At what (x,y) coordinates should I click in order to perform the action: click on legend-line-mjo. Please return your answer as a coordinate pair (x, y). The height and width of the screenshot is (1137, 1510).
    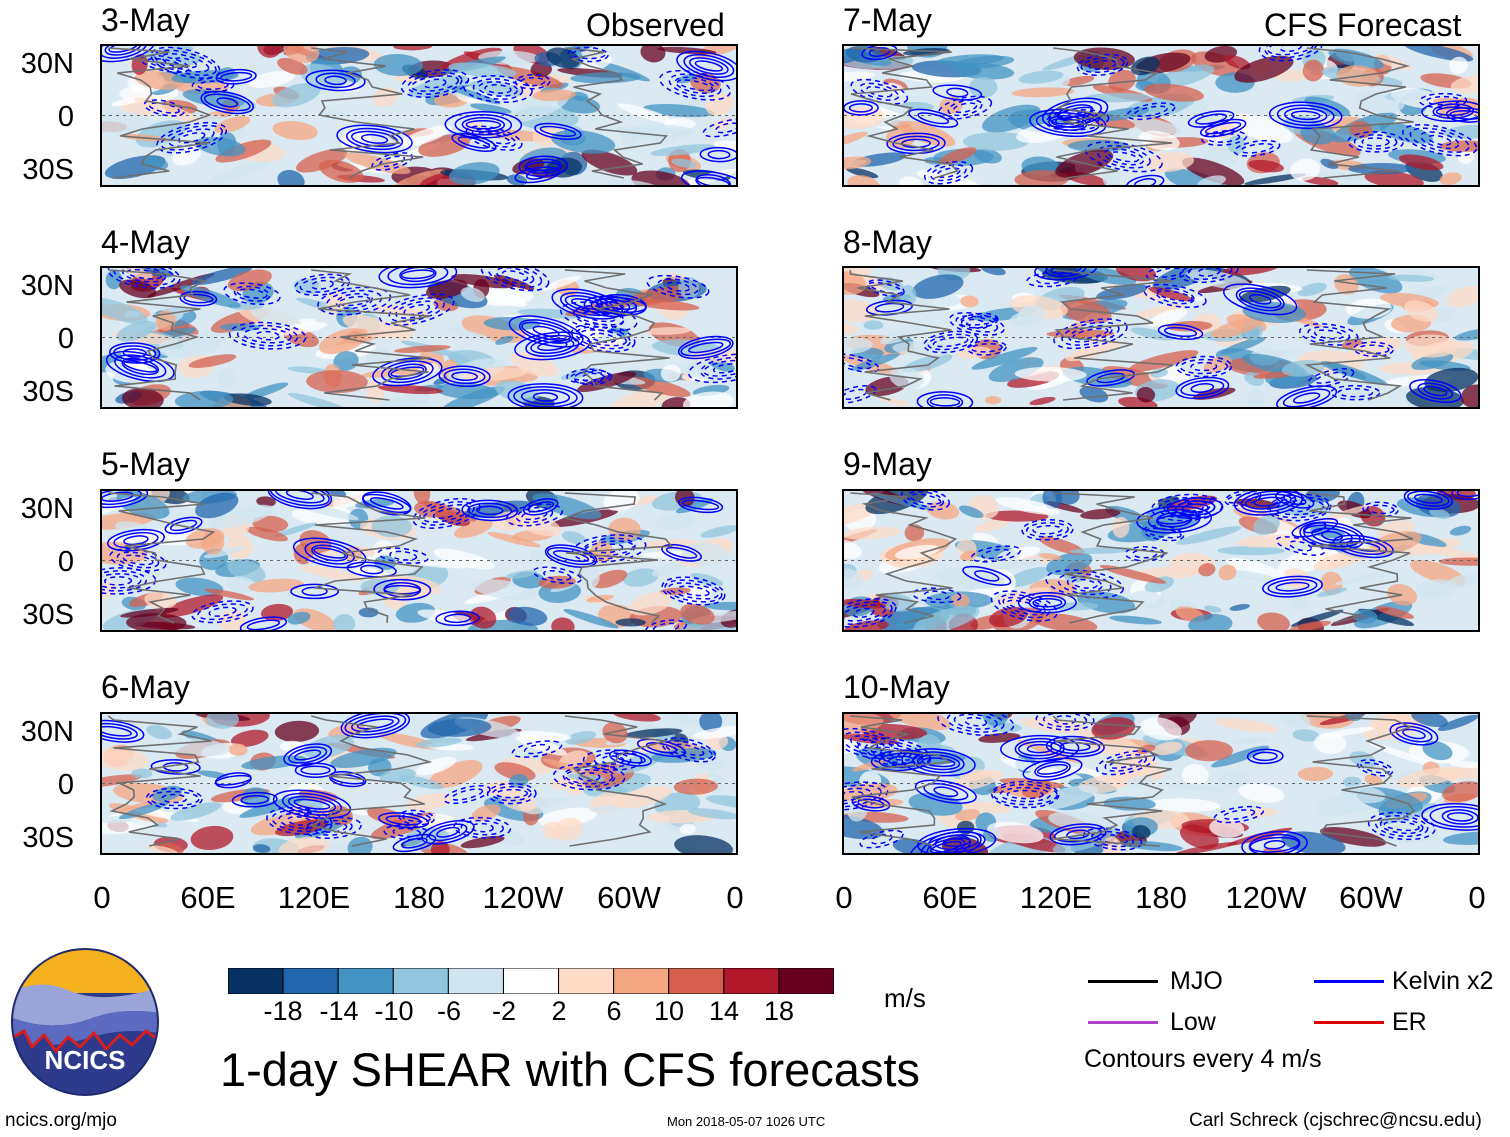
    Looking at the image, I should click on (1123, 981).